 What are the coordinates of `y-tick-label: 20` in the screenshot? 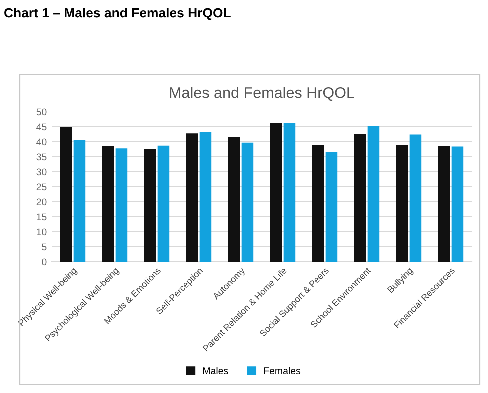 It's located at (41, 202).